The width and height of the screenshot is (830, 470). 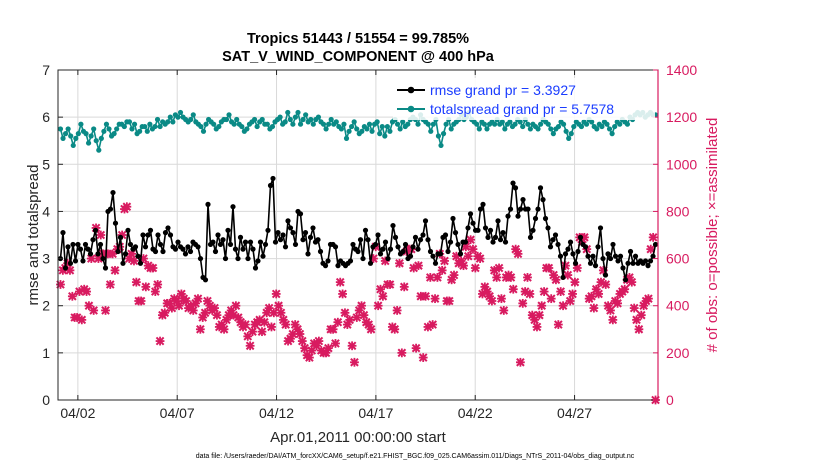 I want to click on y-tick-label-left: 5, so click(x=46, y=164).